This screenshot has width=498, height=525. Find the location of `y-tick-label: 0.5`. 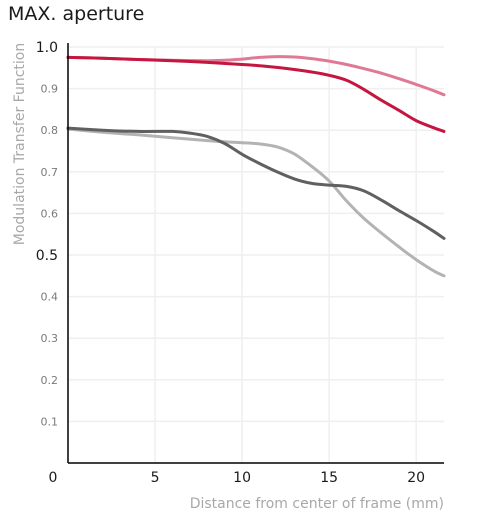

y-tick-label: 0.5 is located at coordinates (47, 256).